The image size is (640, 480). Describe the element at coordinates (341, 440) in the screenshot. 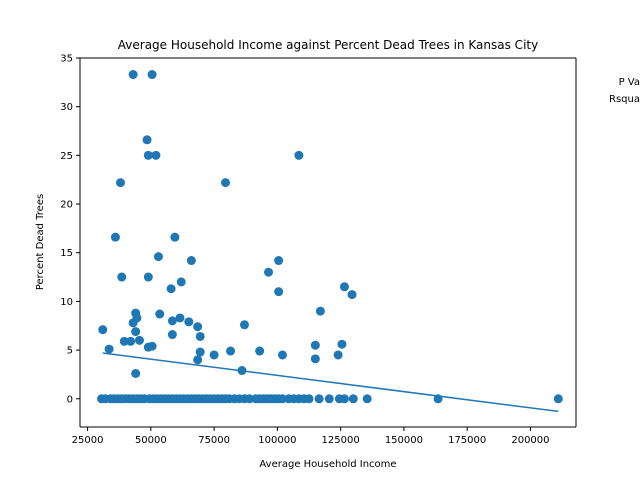

I see `x-tick-label-125000: 125000` at that location.